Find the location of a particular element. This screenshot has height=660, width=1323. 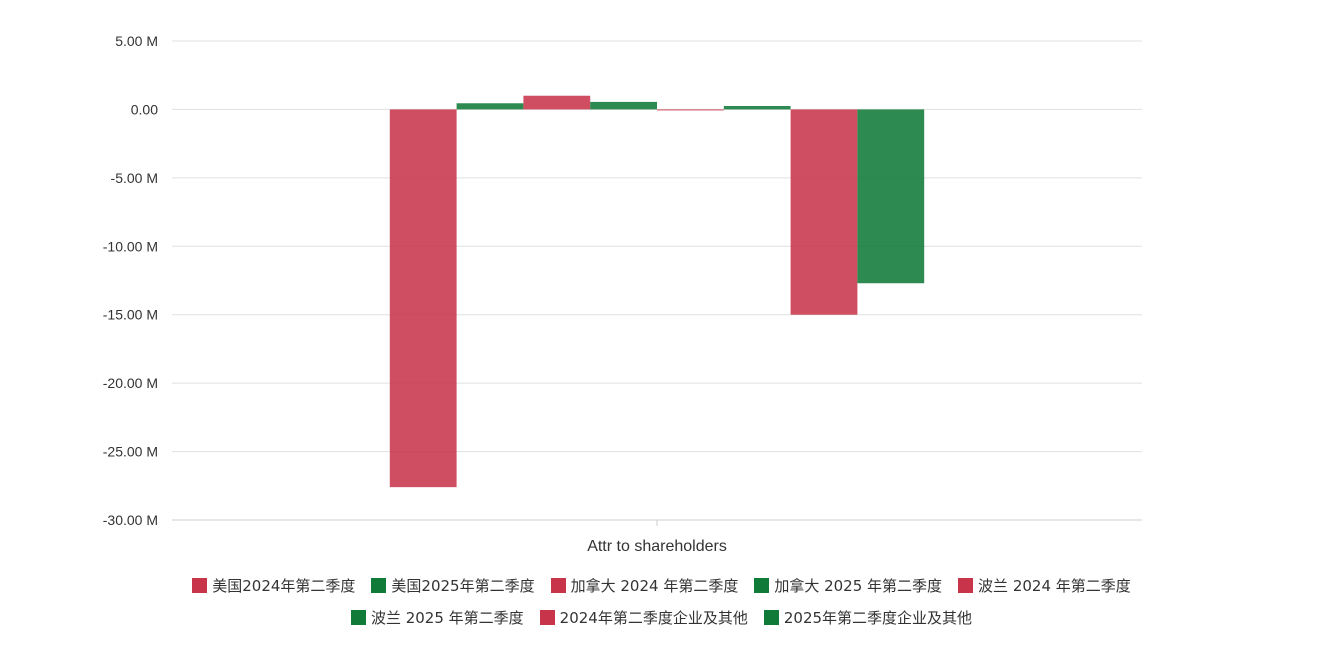

legend-item: 2025年第二季度企业及其他 is located at coordinates (868, 617).